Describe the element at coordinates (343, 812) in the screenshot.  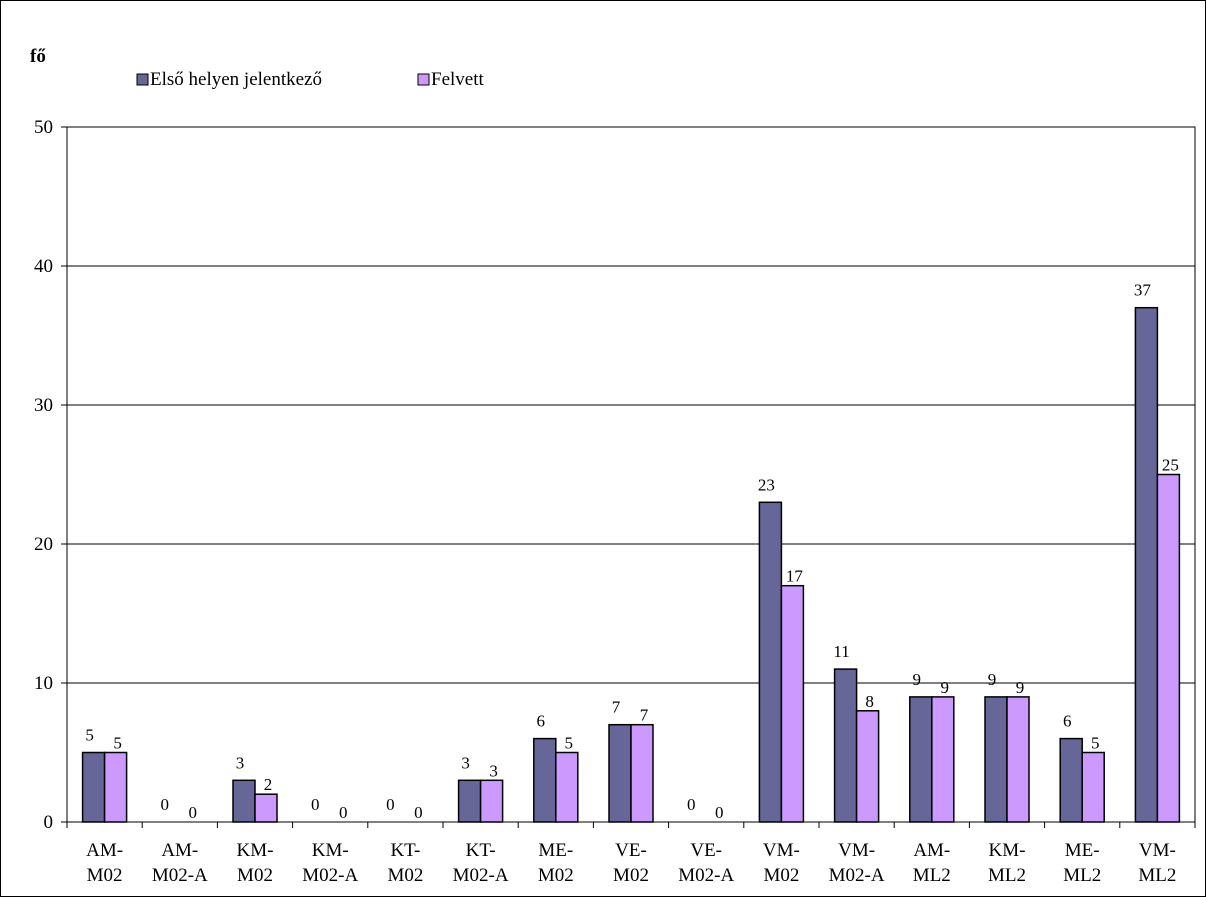
I see `data-label-2-3: 0` at that location.